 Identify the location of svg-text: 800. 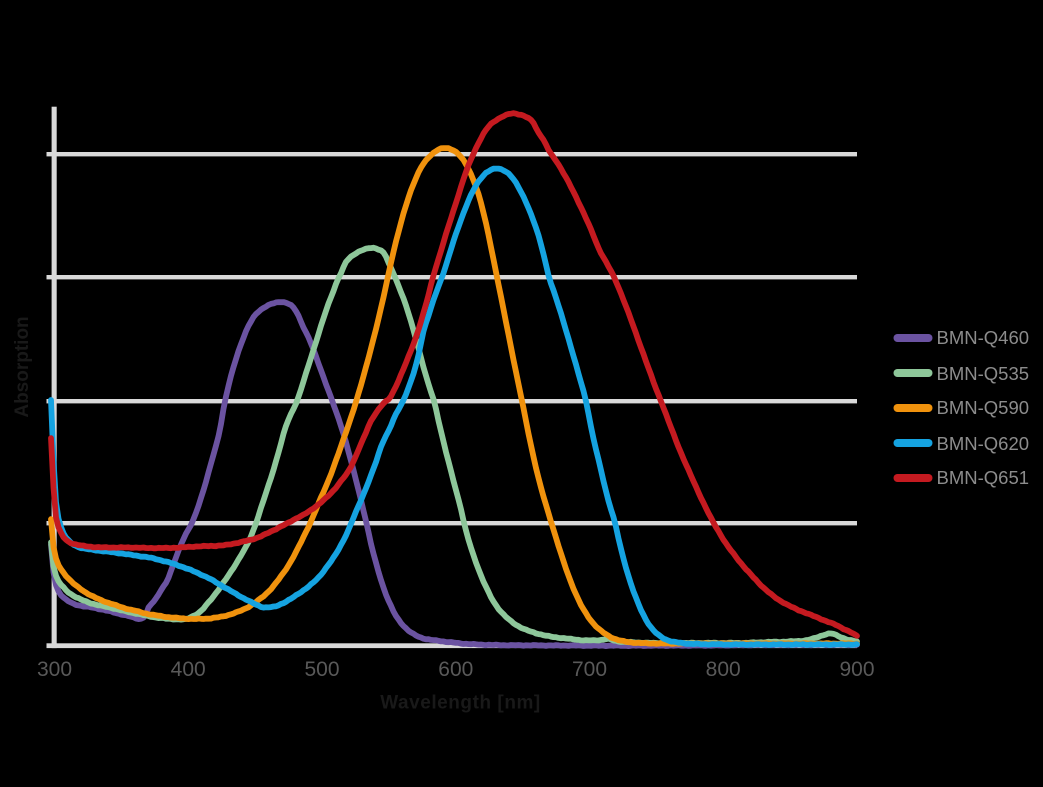
(723, 669).